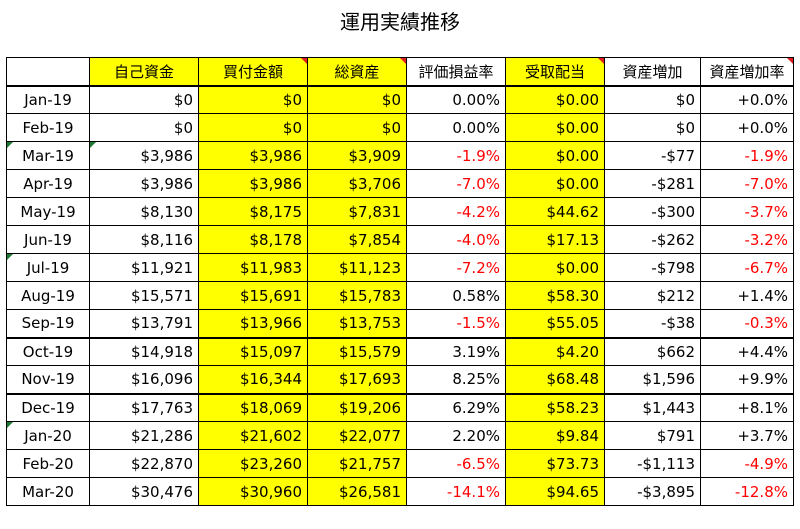 Image resolution: width=800 pixels, height=529 pixels. Describe the element at coordinates (747, 463) in the screenshot. I see `cell-asset-increase-rate: -4.9%` at that location.